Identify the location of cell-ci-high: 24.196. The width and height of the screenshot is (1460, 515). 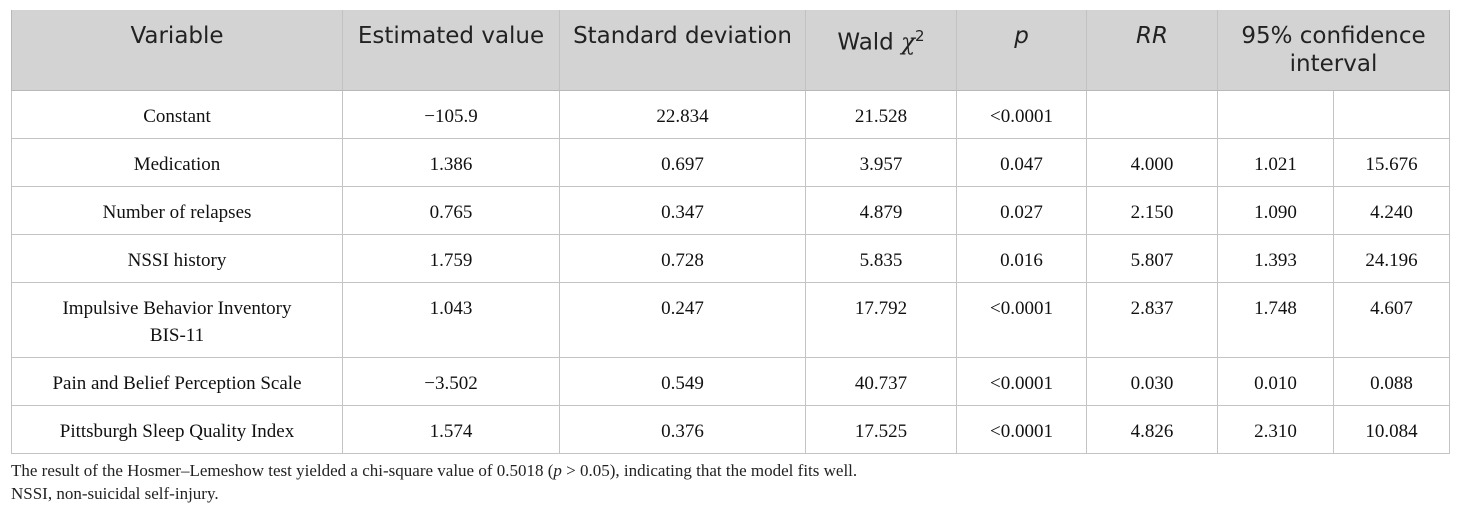
(1391, 258).